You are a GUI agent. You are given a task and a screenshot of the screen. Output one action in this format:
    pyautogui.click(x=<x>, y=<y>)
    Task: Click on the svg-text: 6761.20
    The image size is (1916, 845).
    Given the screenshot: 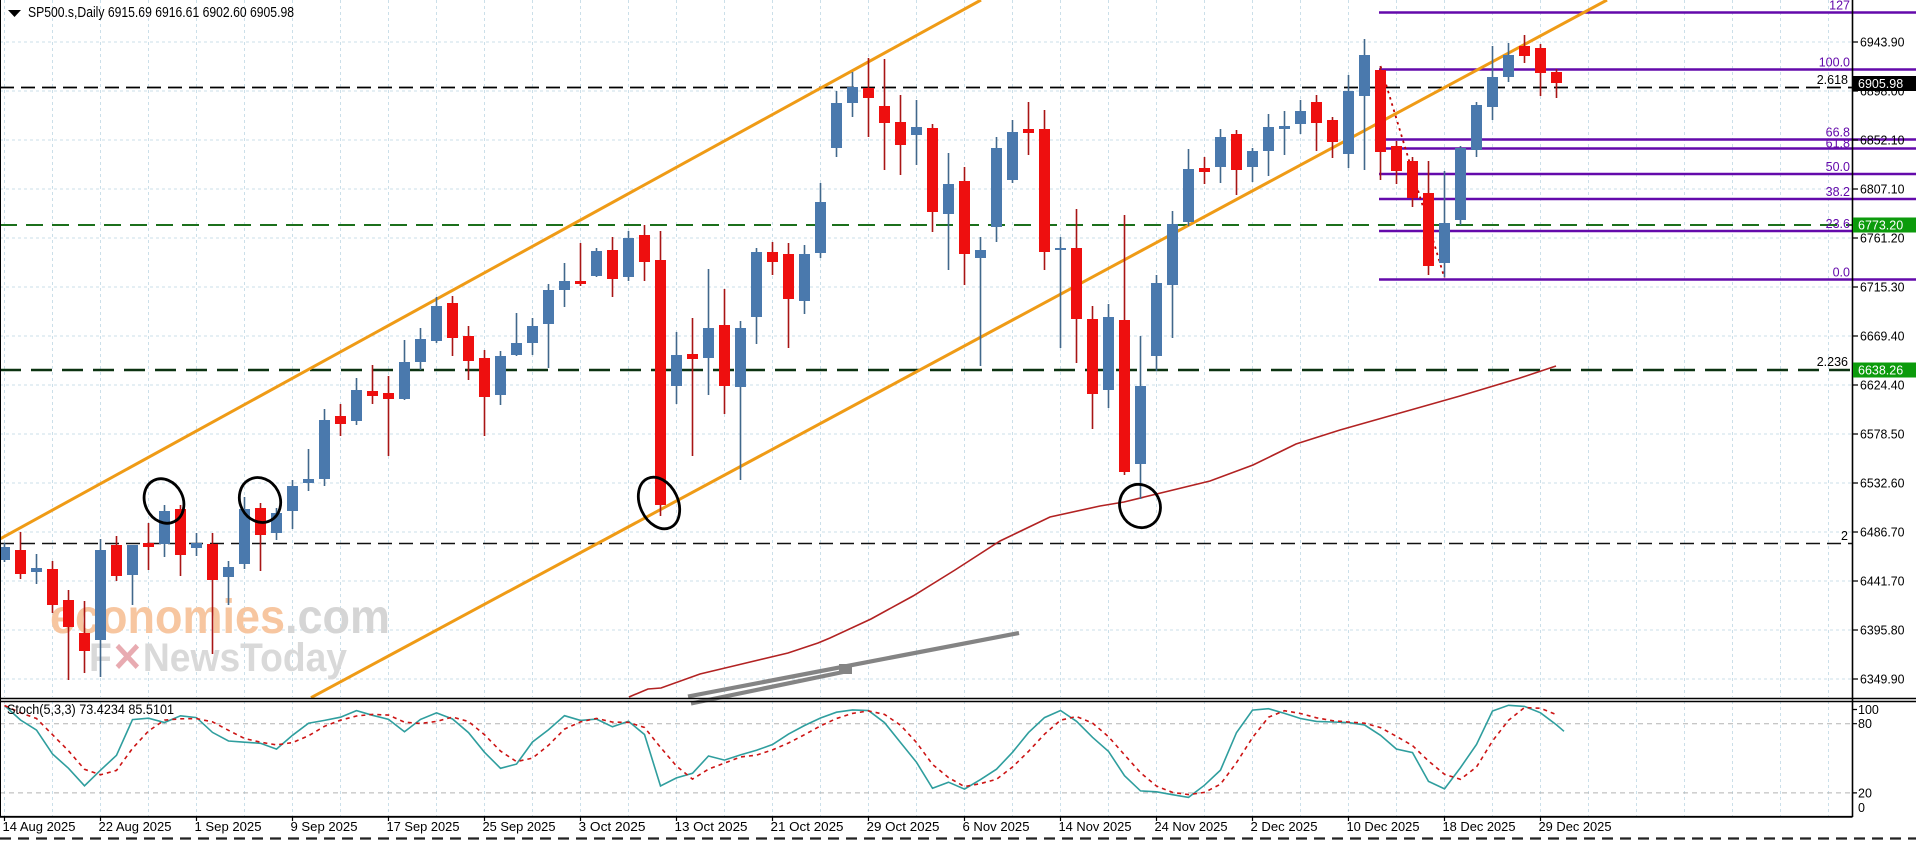 What is the action you would take?
    pyautogui.click(x=1882, y=239)
    